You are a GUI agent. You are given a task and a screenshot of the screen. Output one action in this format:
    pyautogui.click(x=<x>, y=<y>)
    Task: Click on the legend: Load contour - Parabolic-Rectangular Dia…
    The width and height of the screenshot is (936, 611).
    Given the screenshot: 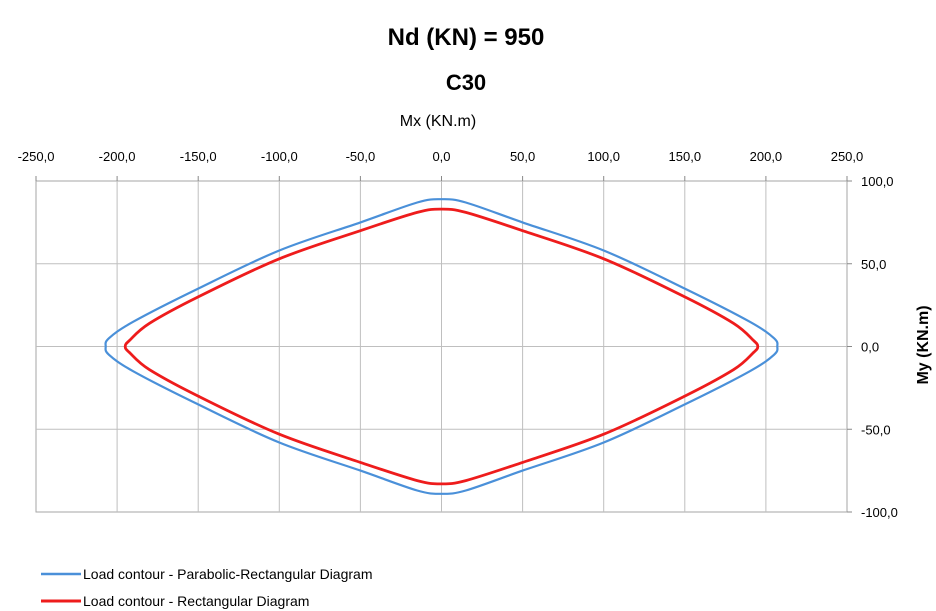 What is the action you would take?
    pyautogui.click(x=206, y=587)
    